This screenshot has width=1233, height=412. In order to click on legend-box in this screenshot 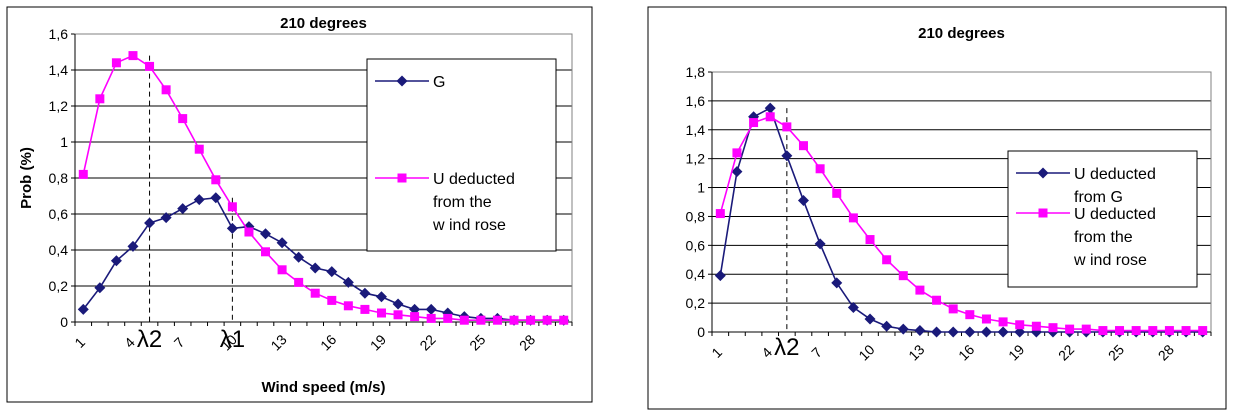, I will do `click(461, 155)`.